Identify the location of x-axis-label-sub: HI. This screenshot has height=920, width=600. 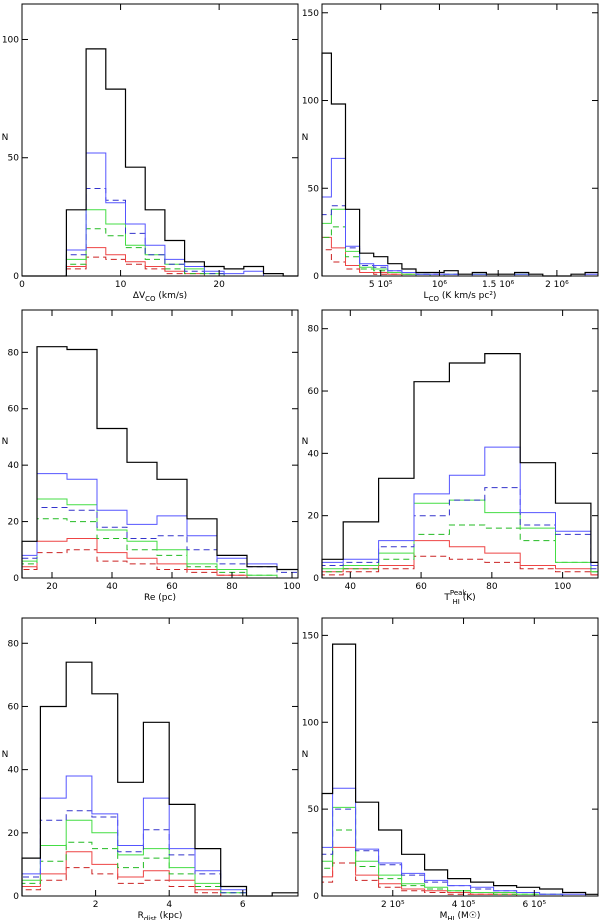
(450, 917).